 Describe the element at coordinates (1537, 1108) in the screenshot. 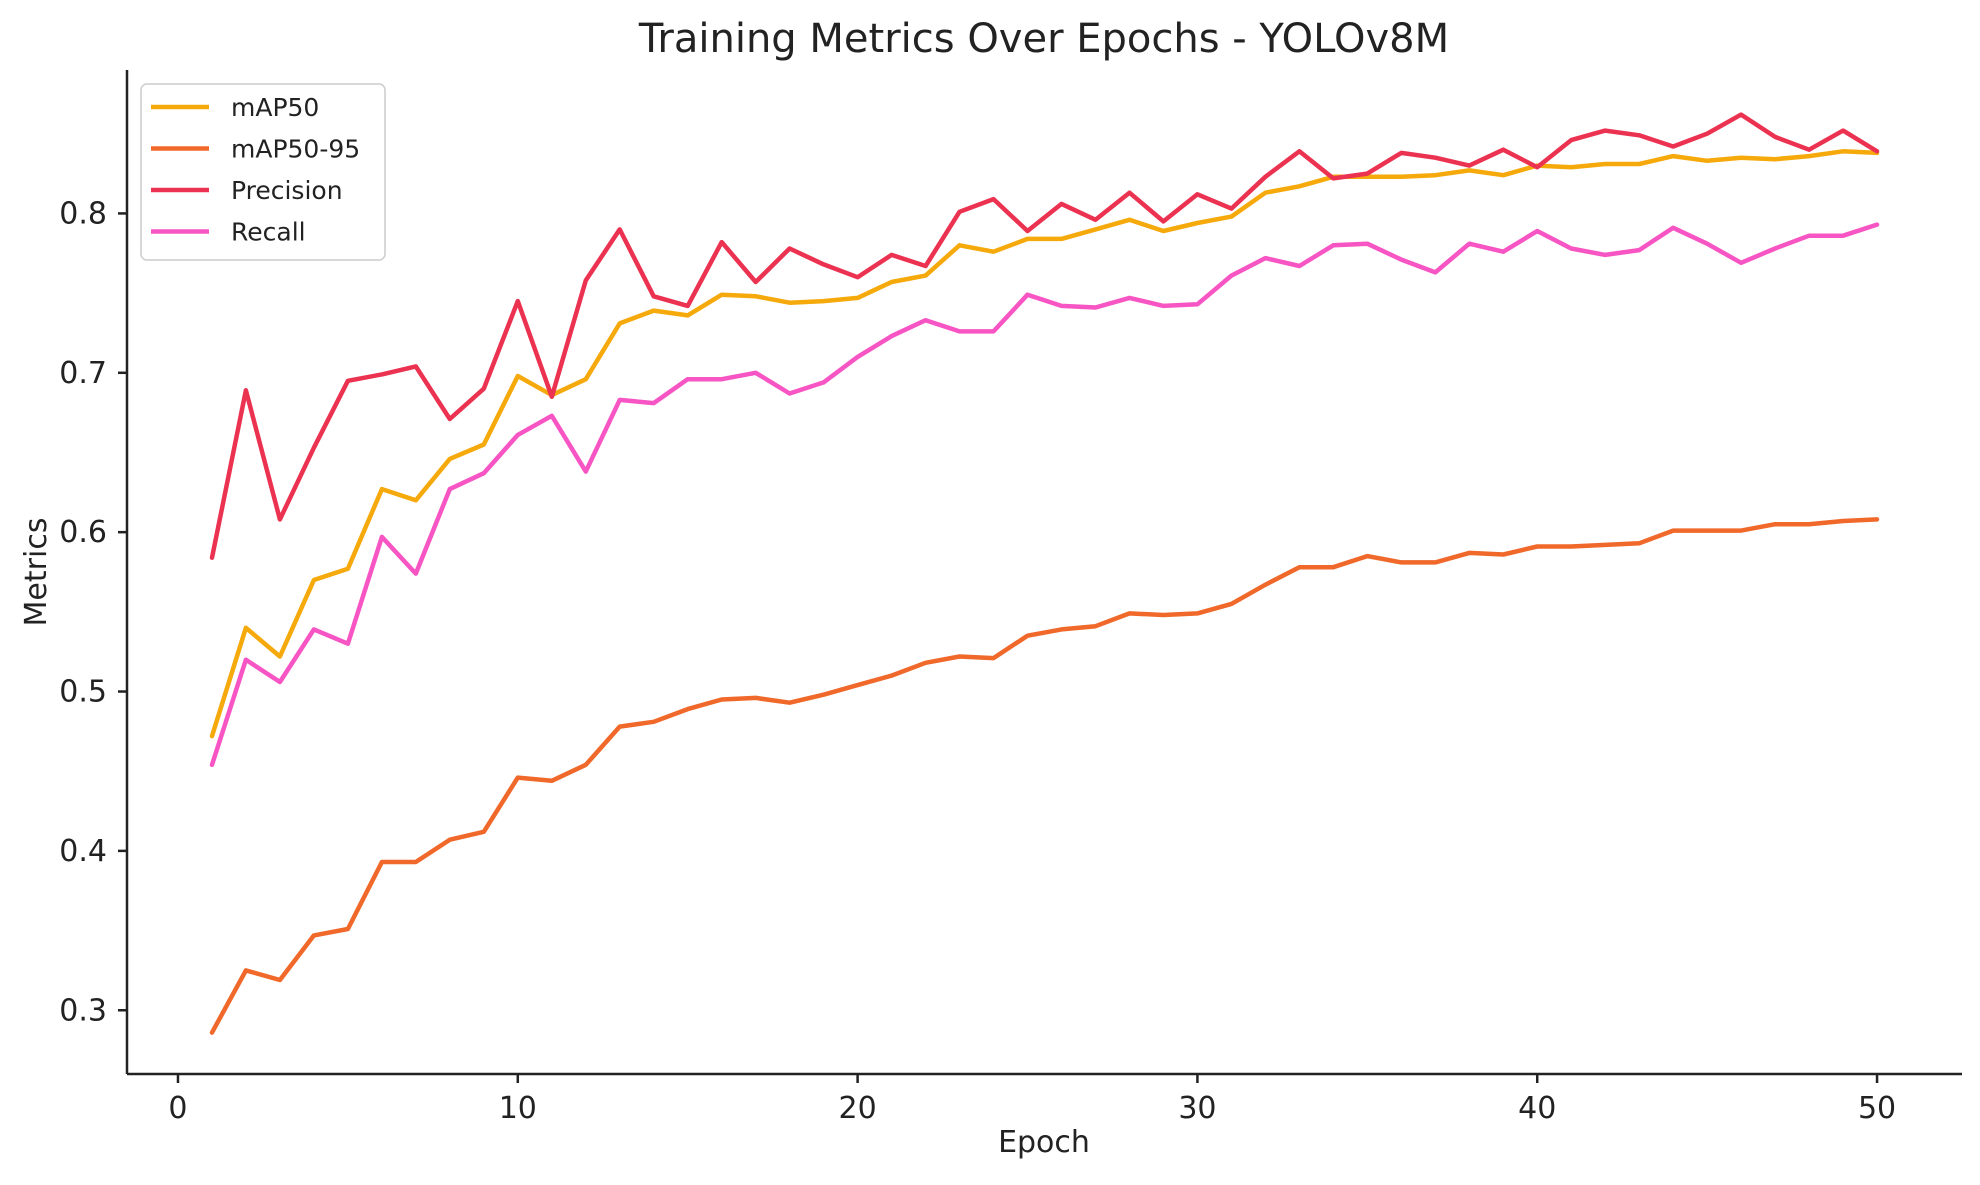

I see `x-tick-label: 40` at that location.